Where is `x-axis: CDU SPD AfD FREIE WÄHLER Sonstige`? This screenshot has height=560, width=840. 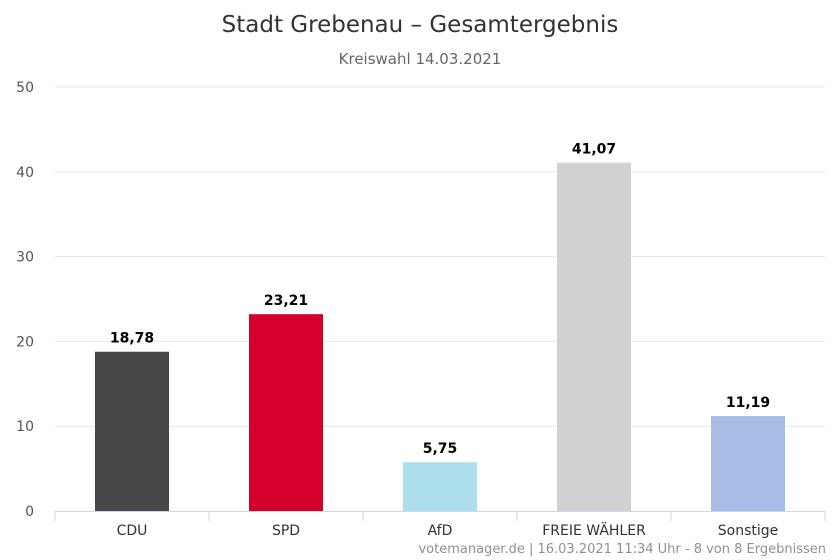 x-axis: CDU SPD AfD FREIE WÄHLER Sonstige is located at coordinates (440, 525).